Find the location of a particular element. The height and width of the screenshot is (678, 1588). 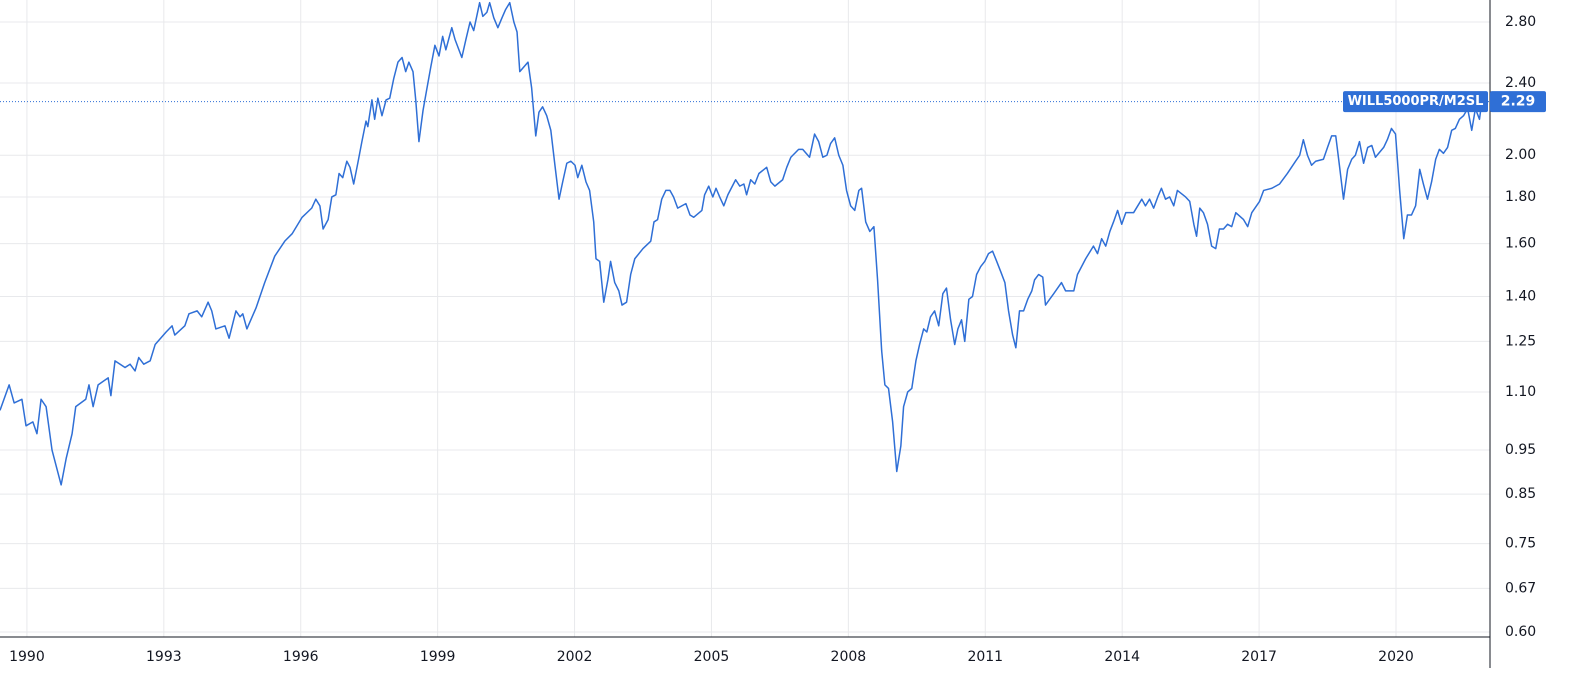

x-tick-label: 2008 is located at coordinates (849, 657).